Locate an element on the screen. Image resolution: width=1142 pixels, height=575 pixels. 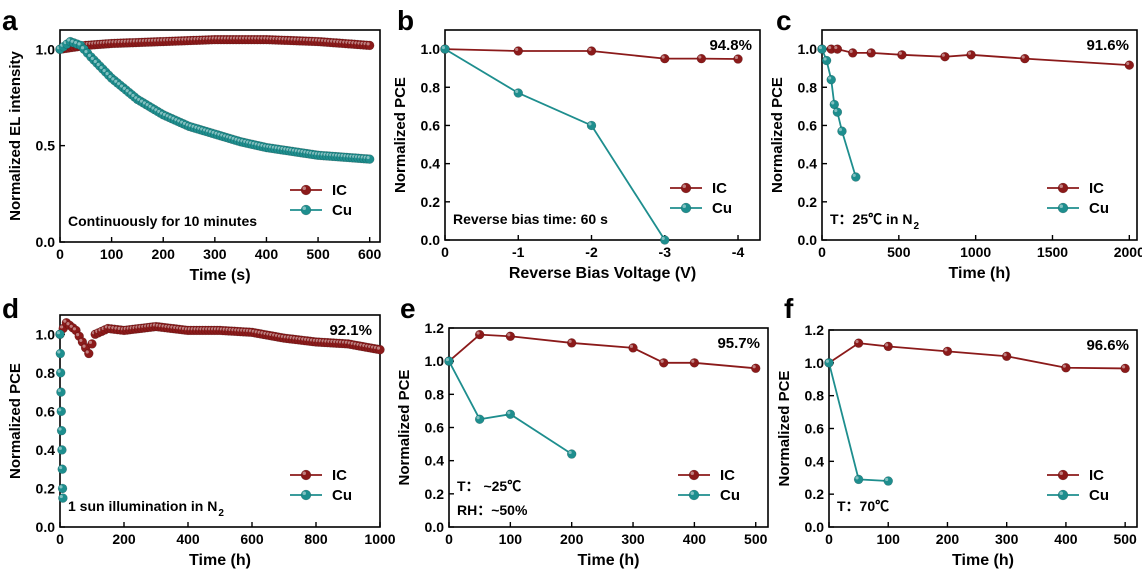
y-tick-label: 0.2 is located at coordinates (808, 202).